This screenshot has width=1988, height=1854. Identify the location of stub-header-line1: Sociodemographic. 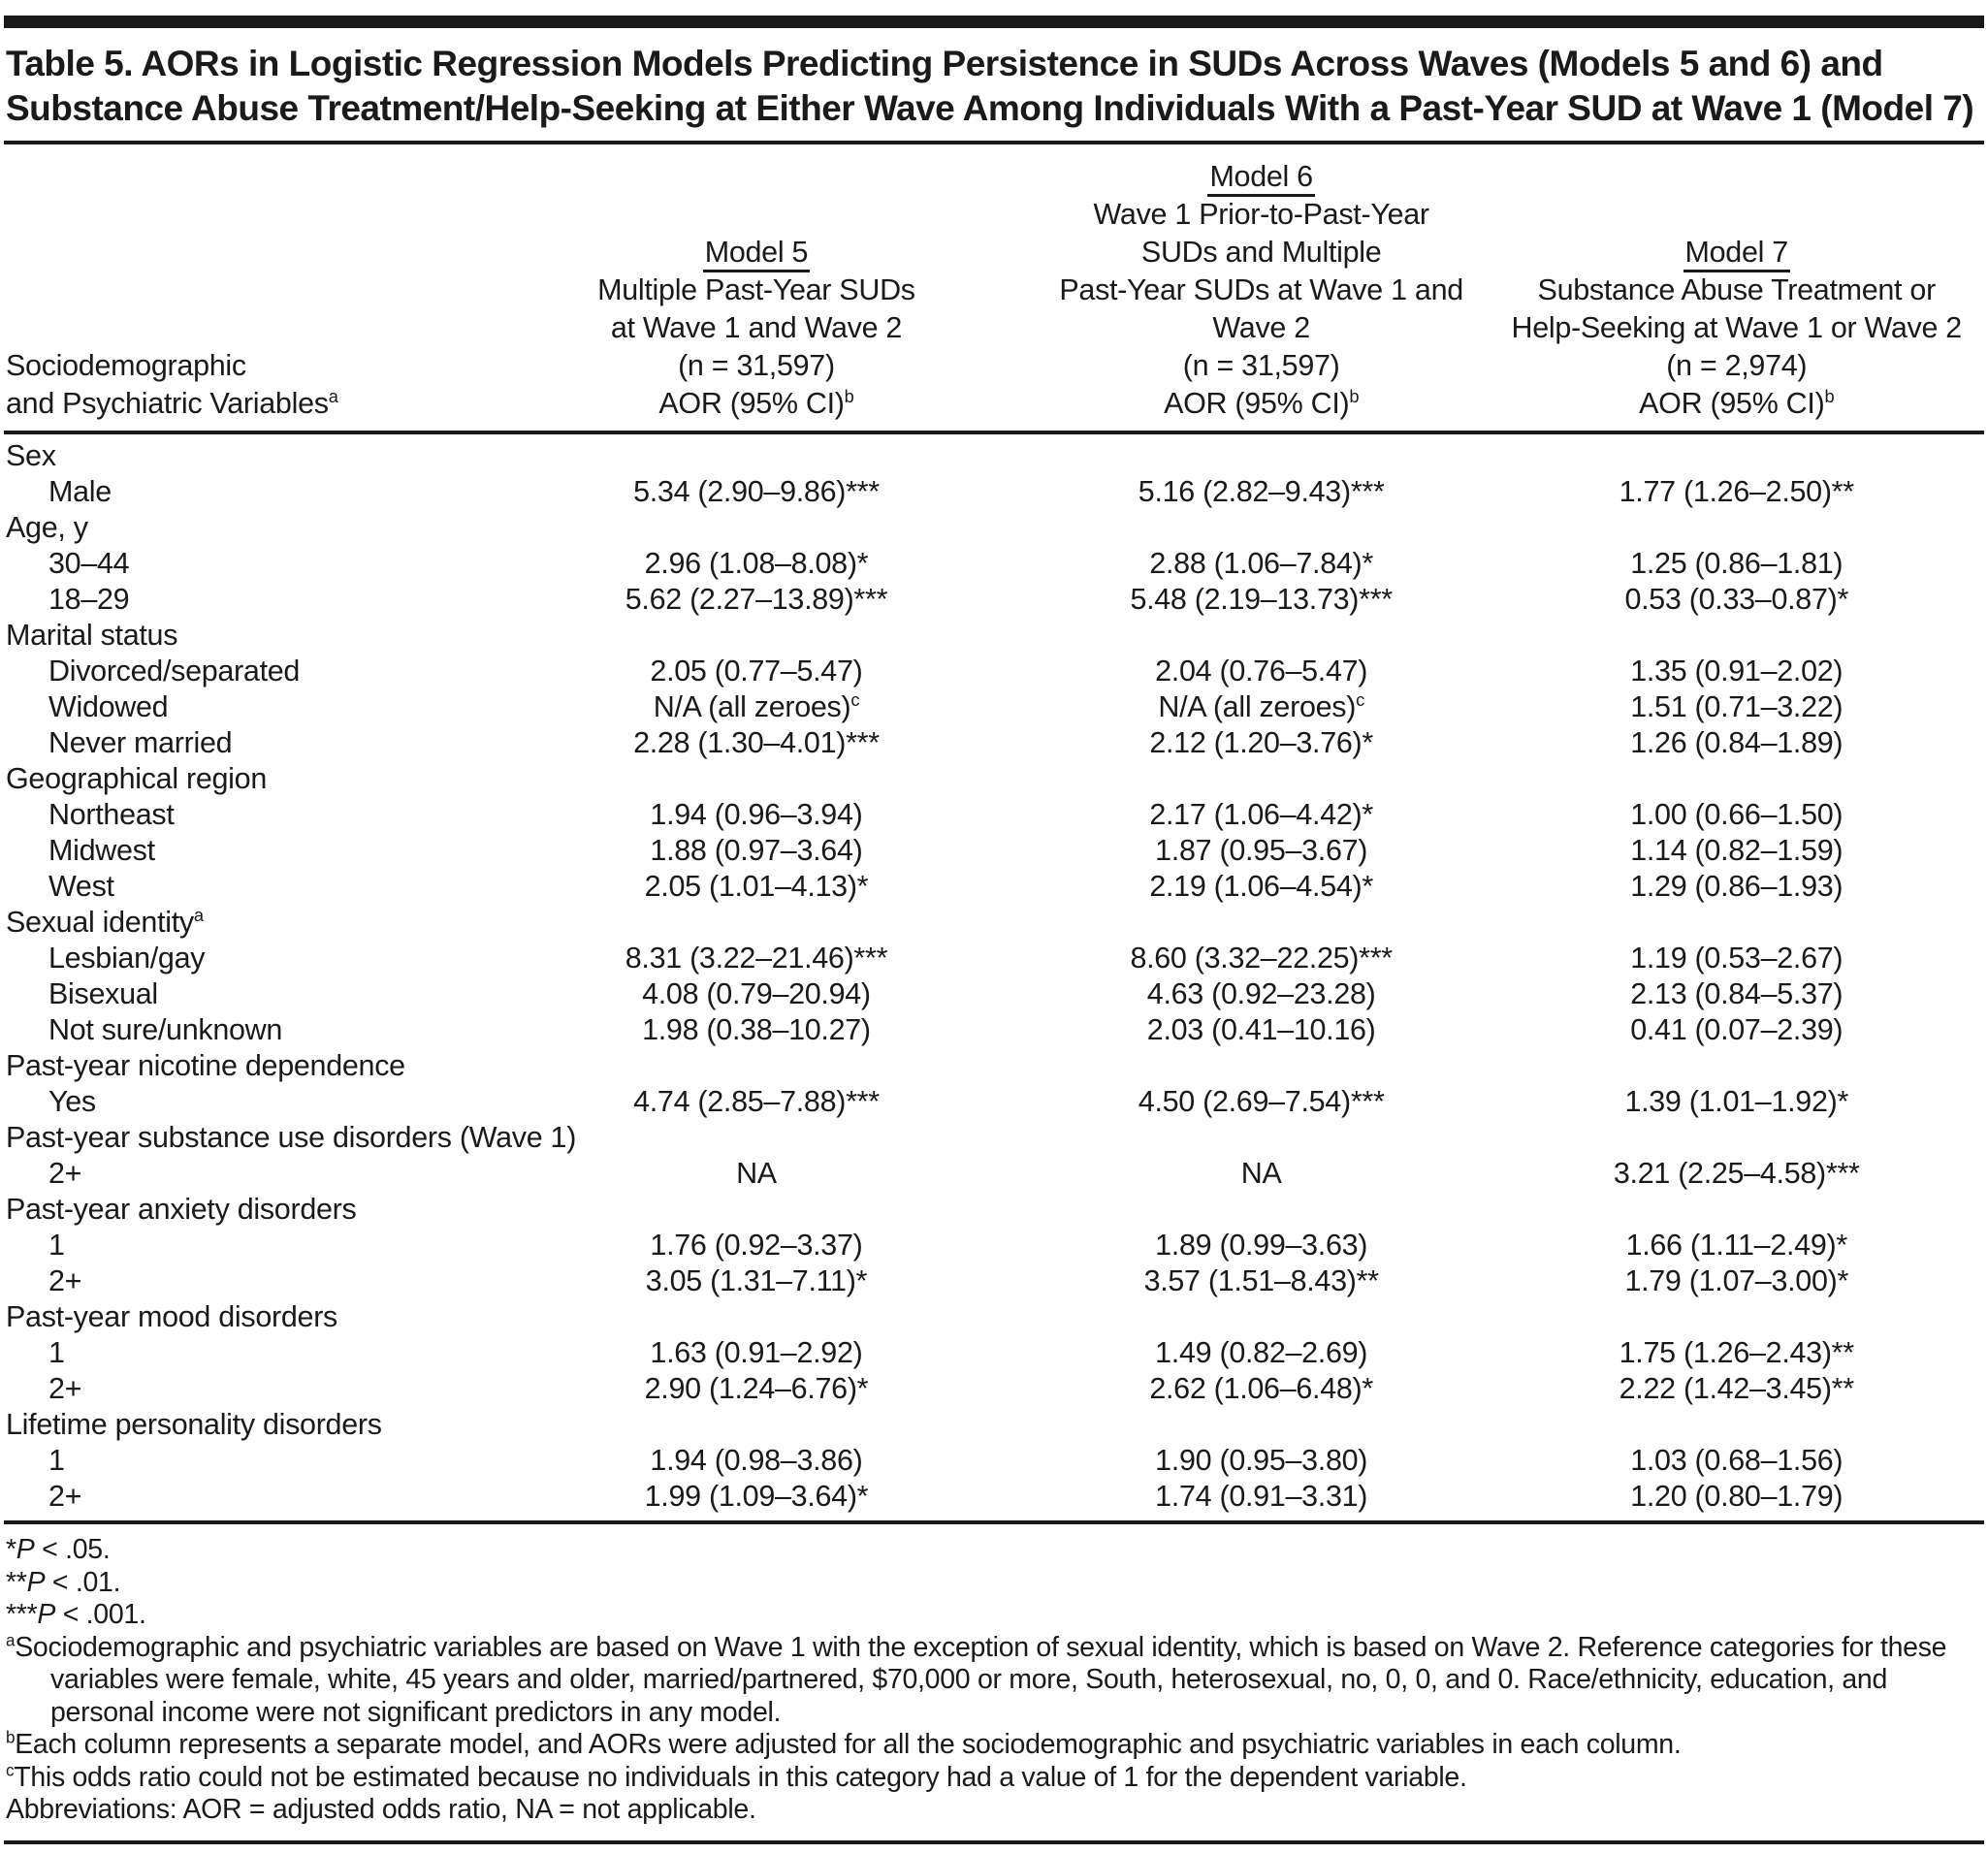
(126, 365).